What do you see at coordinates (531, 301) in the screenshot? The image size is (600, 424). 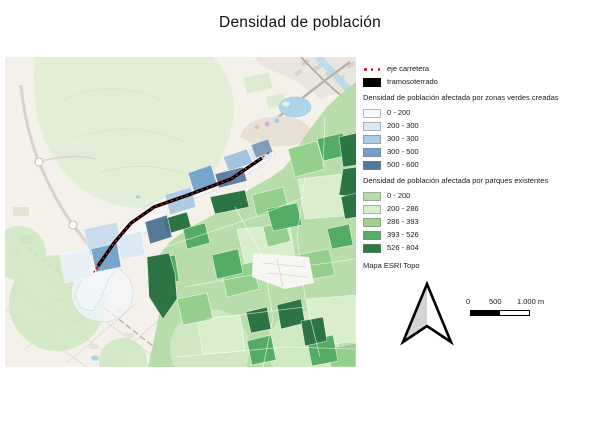 I see `scalebar-tick-1000: 1.000 m` at bounding box center [531, 301].